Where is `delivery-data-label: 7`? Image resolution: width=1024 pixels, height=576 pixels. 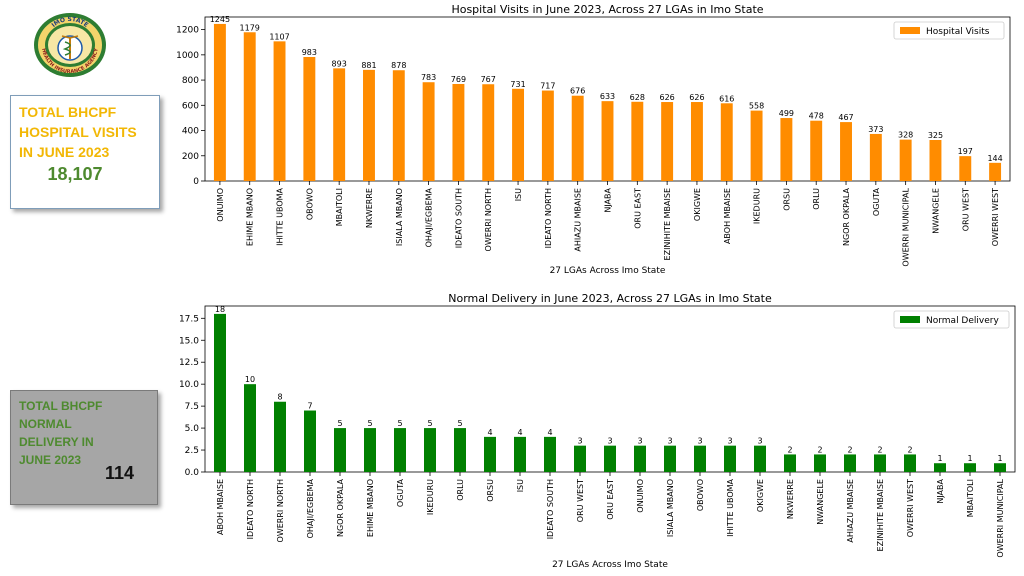
delivery-data-label: 7 is located at coordinates (309, 406).